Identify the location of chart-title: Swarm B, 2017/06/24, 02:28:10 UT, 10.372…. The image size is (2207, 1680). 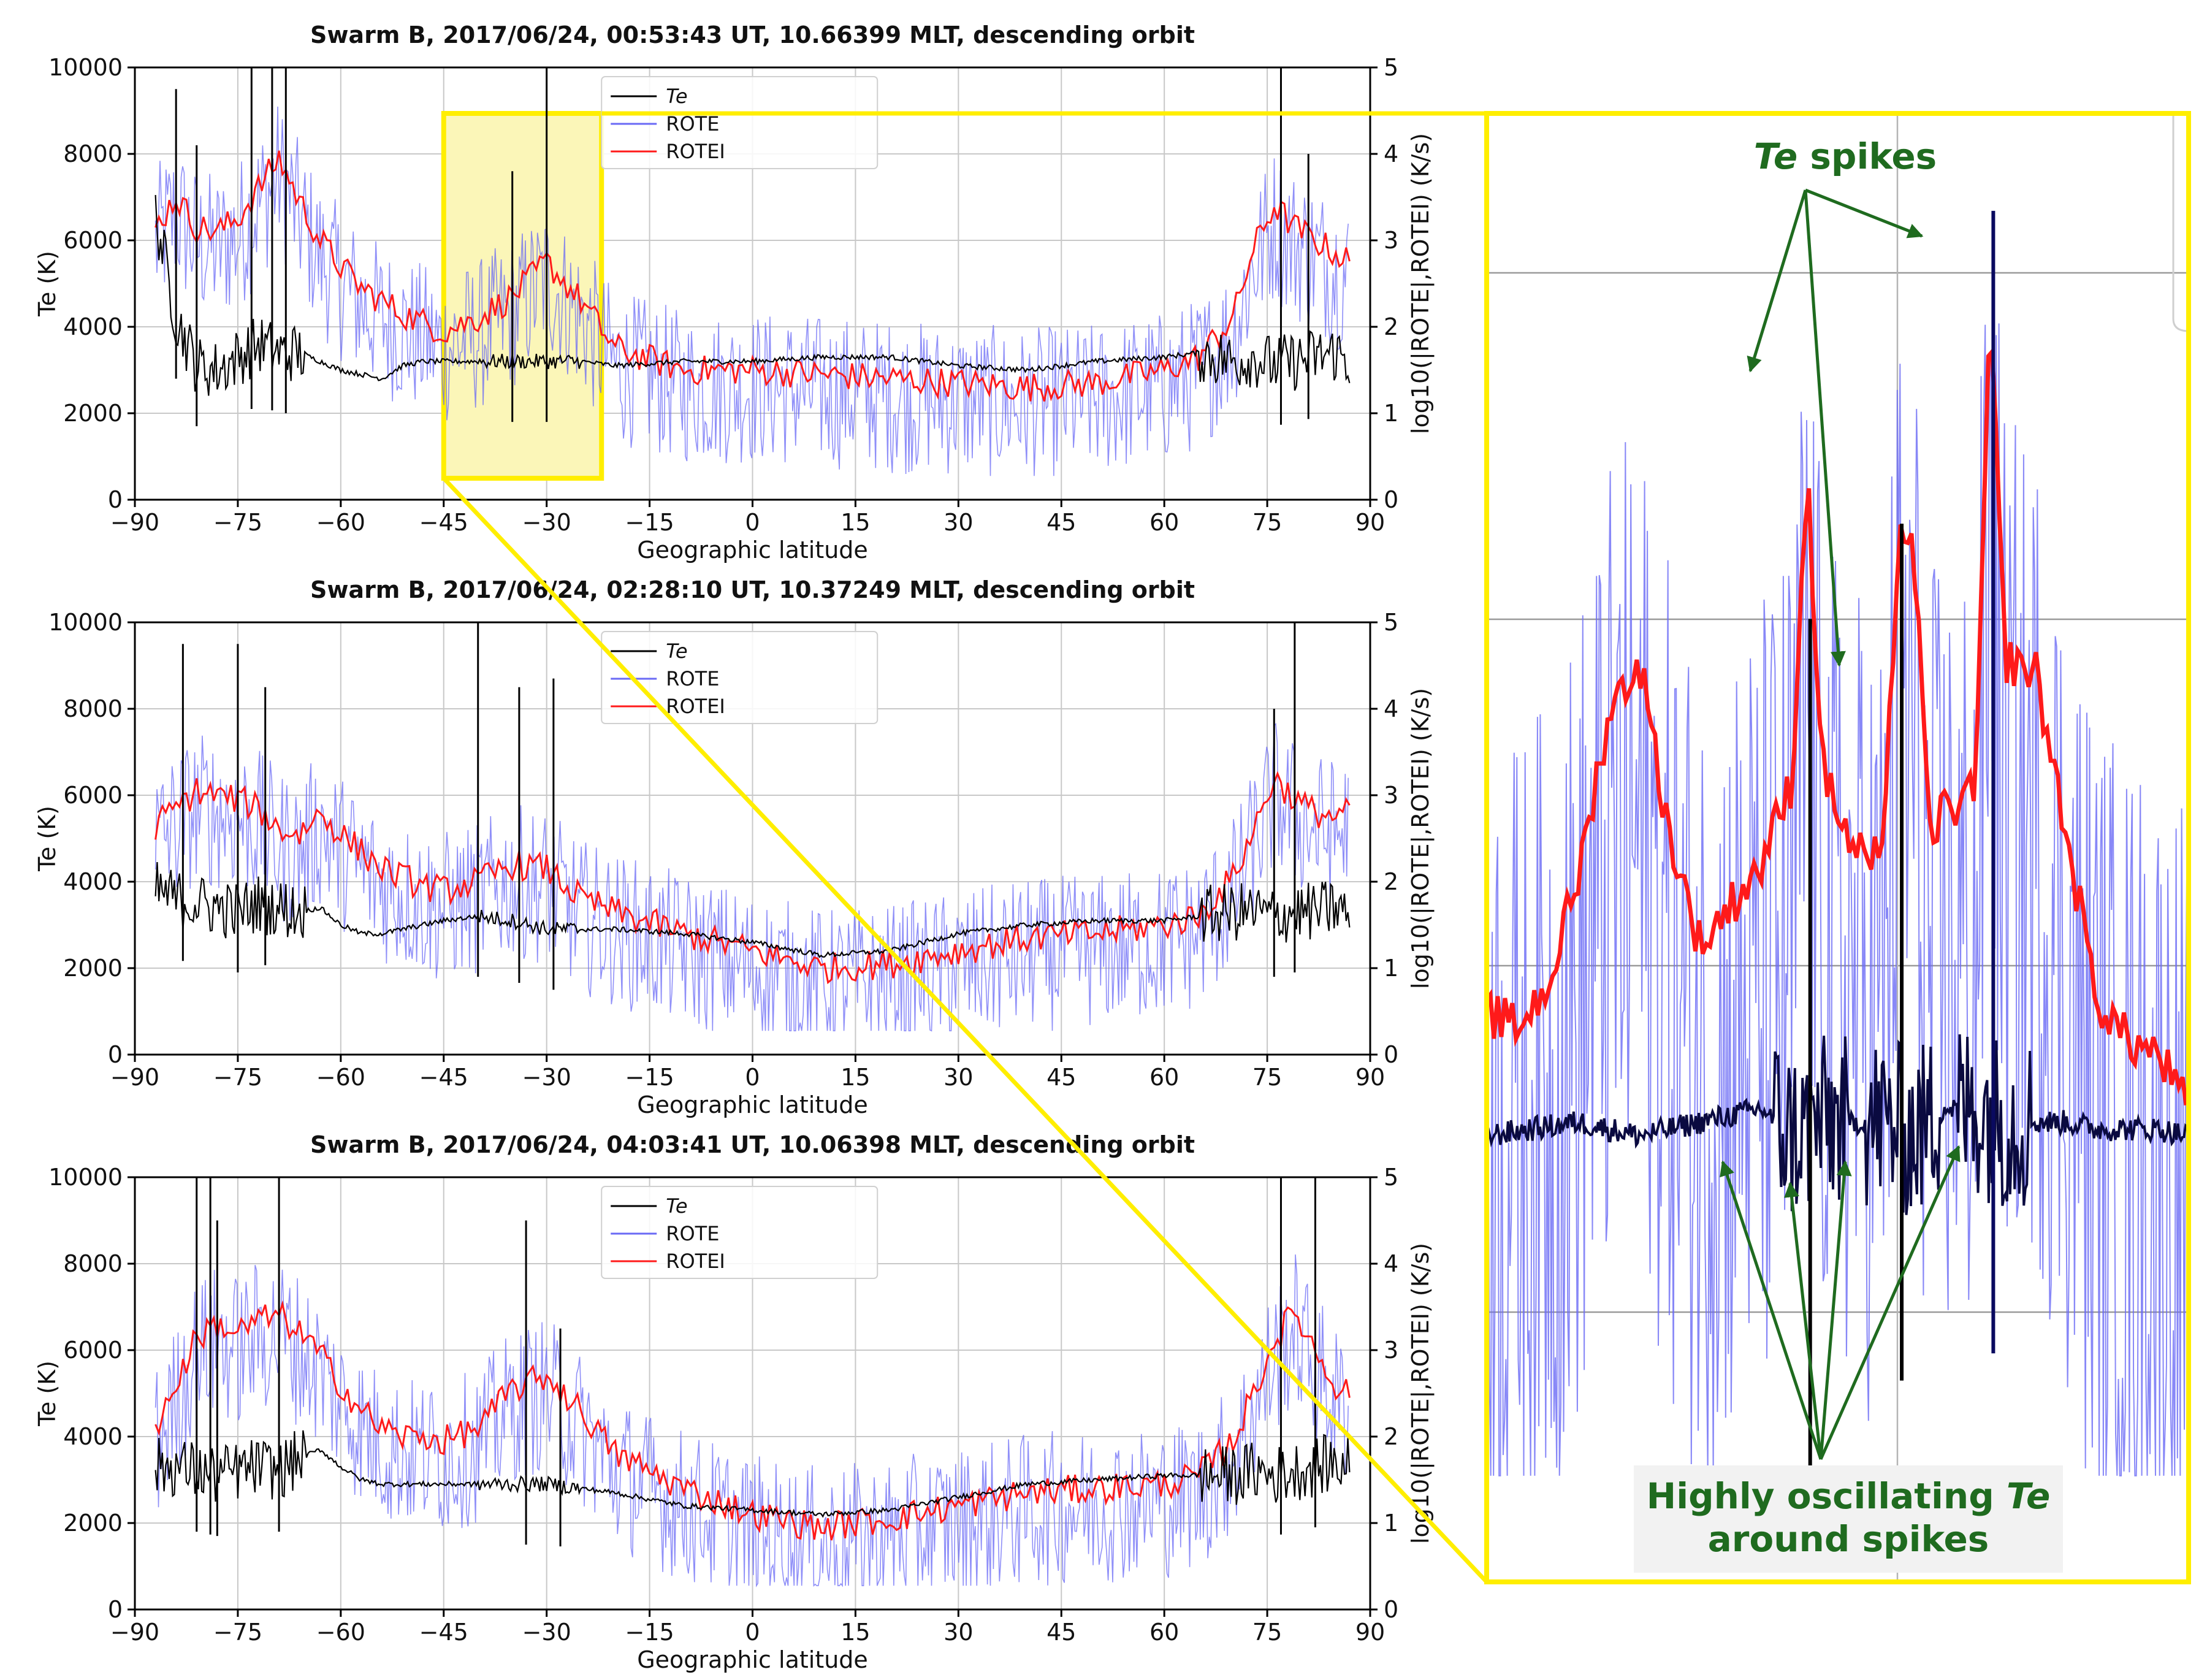
(752, 589).